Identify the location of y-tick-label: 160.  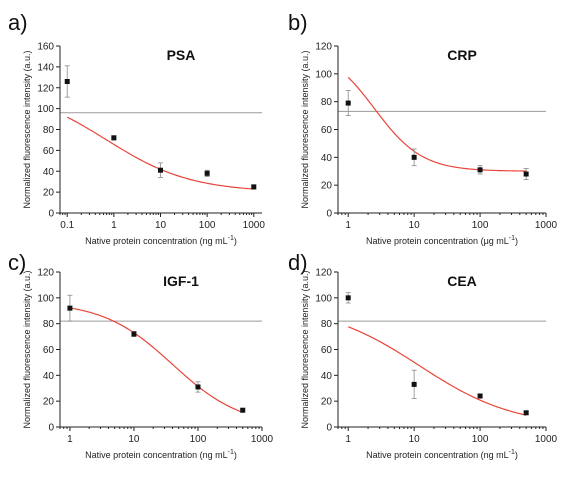
(45, 47).